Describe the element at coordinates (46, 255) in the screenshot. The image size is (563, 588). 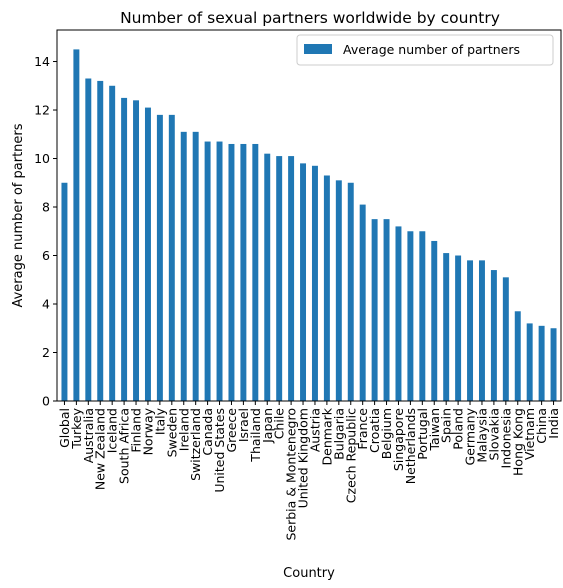
I see `y-tick-label: 6` at that location.